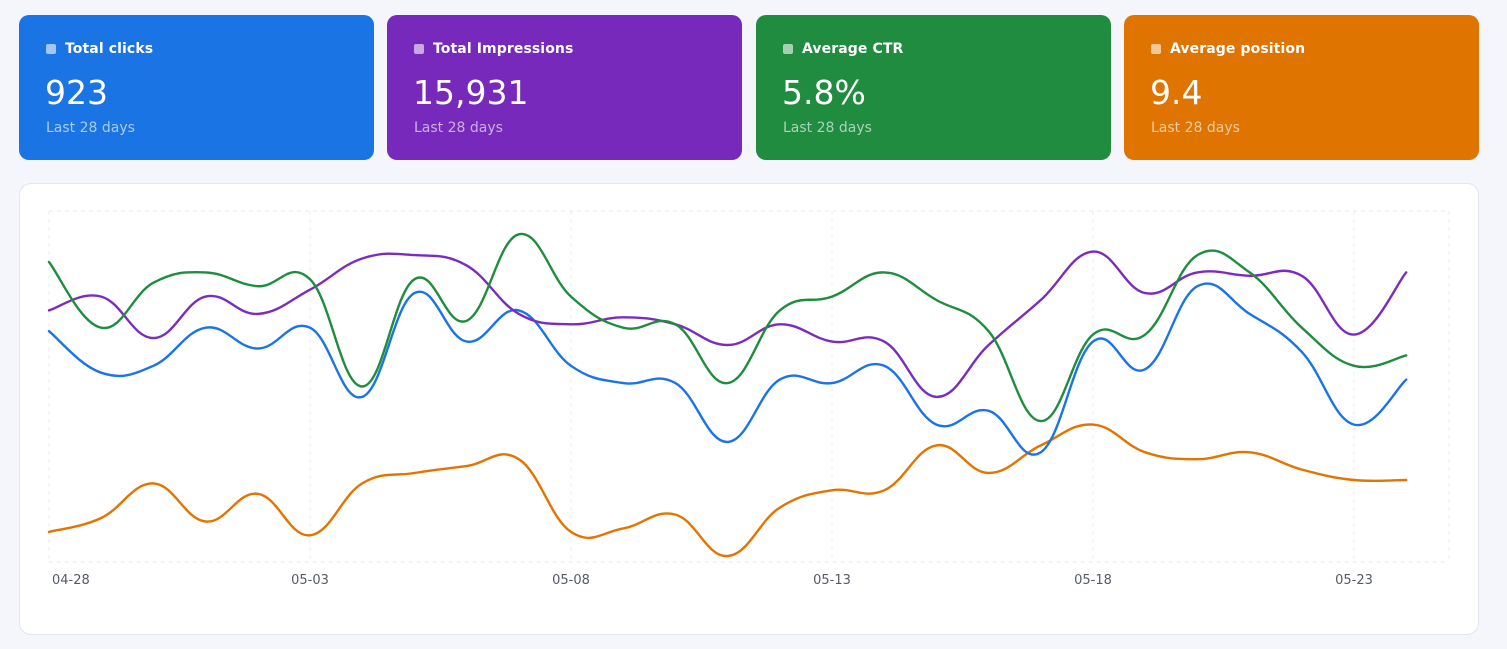 The width and height of the screenshot is (1507, 649). I want to click on card-label: Average position, so click(1238, 49).